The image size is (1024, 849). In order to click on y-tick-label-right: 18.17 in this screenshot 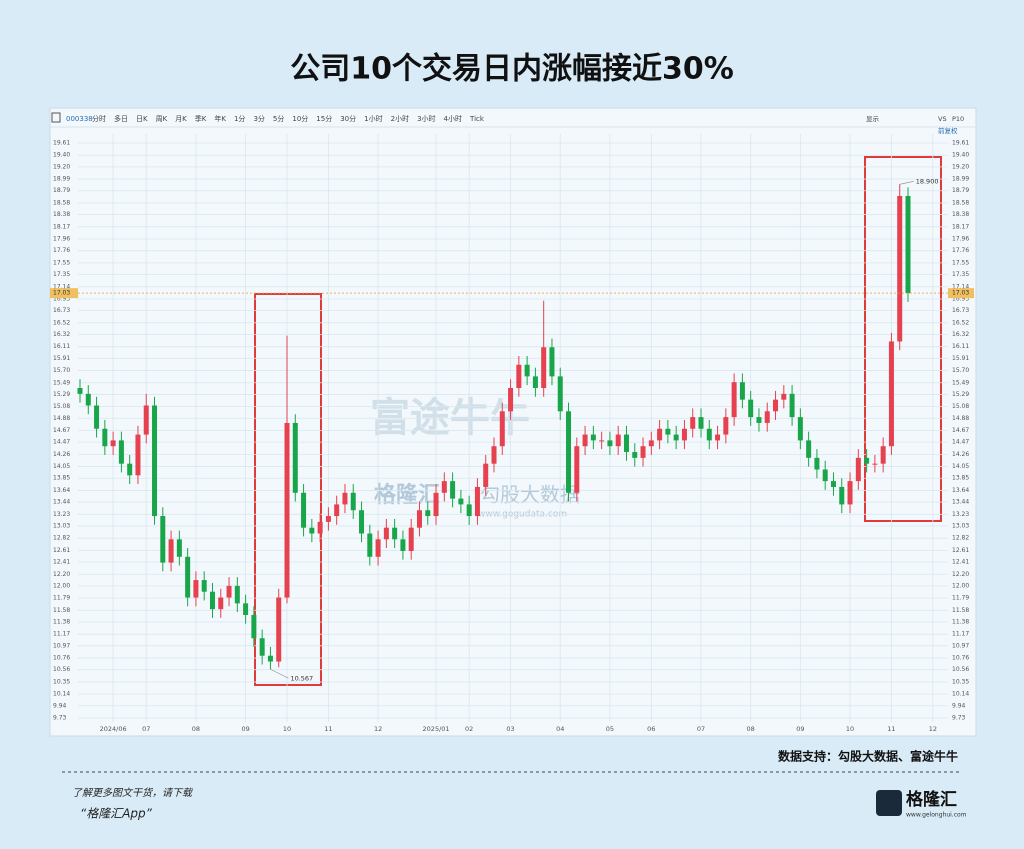, I will do `click(960, 226)`.